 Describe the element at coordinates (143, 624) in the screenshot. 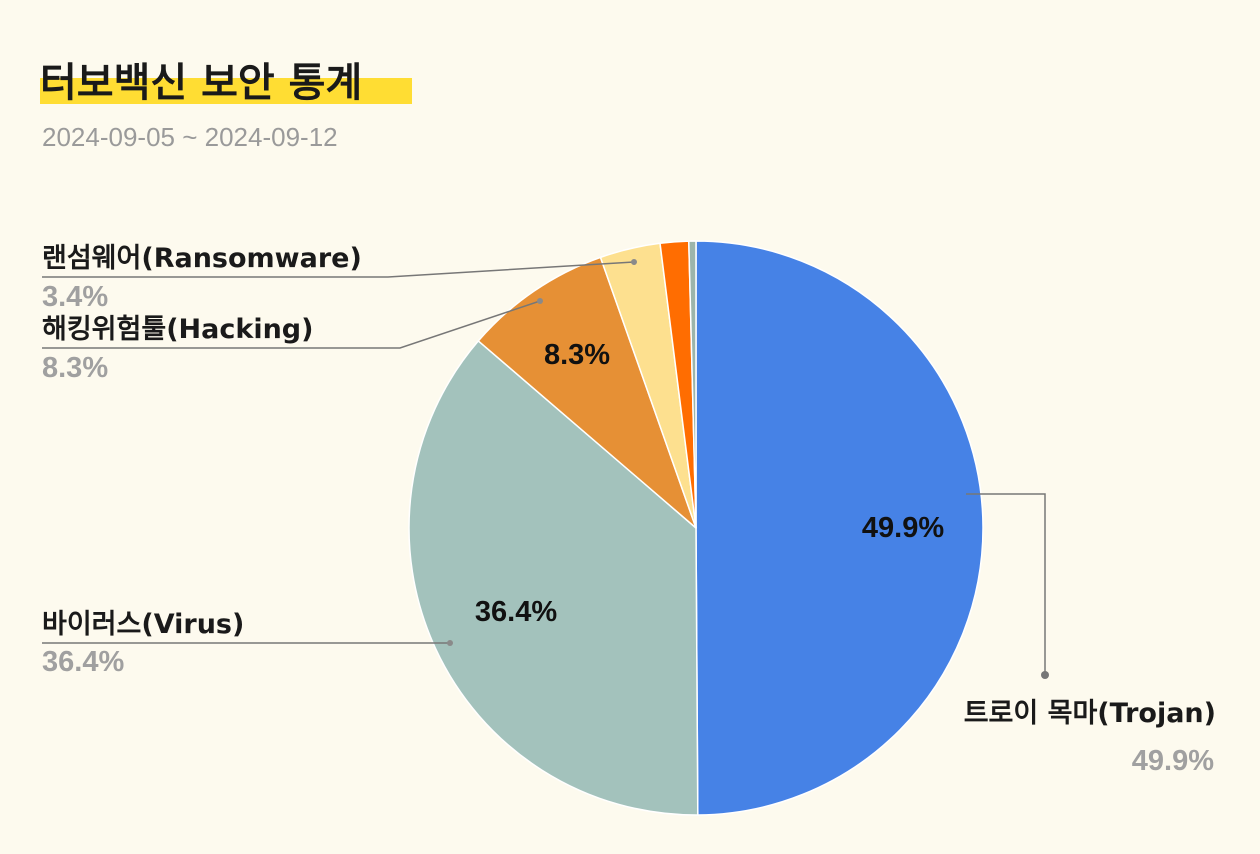

I see `legend-label-virus: 바이러스(Virus)` at that location.